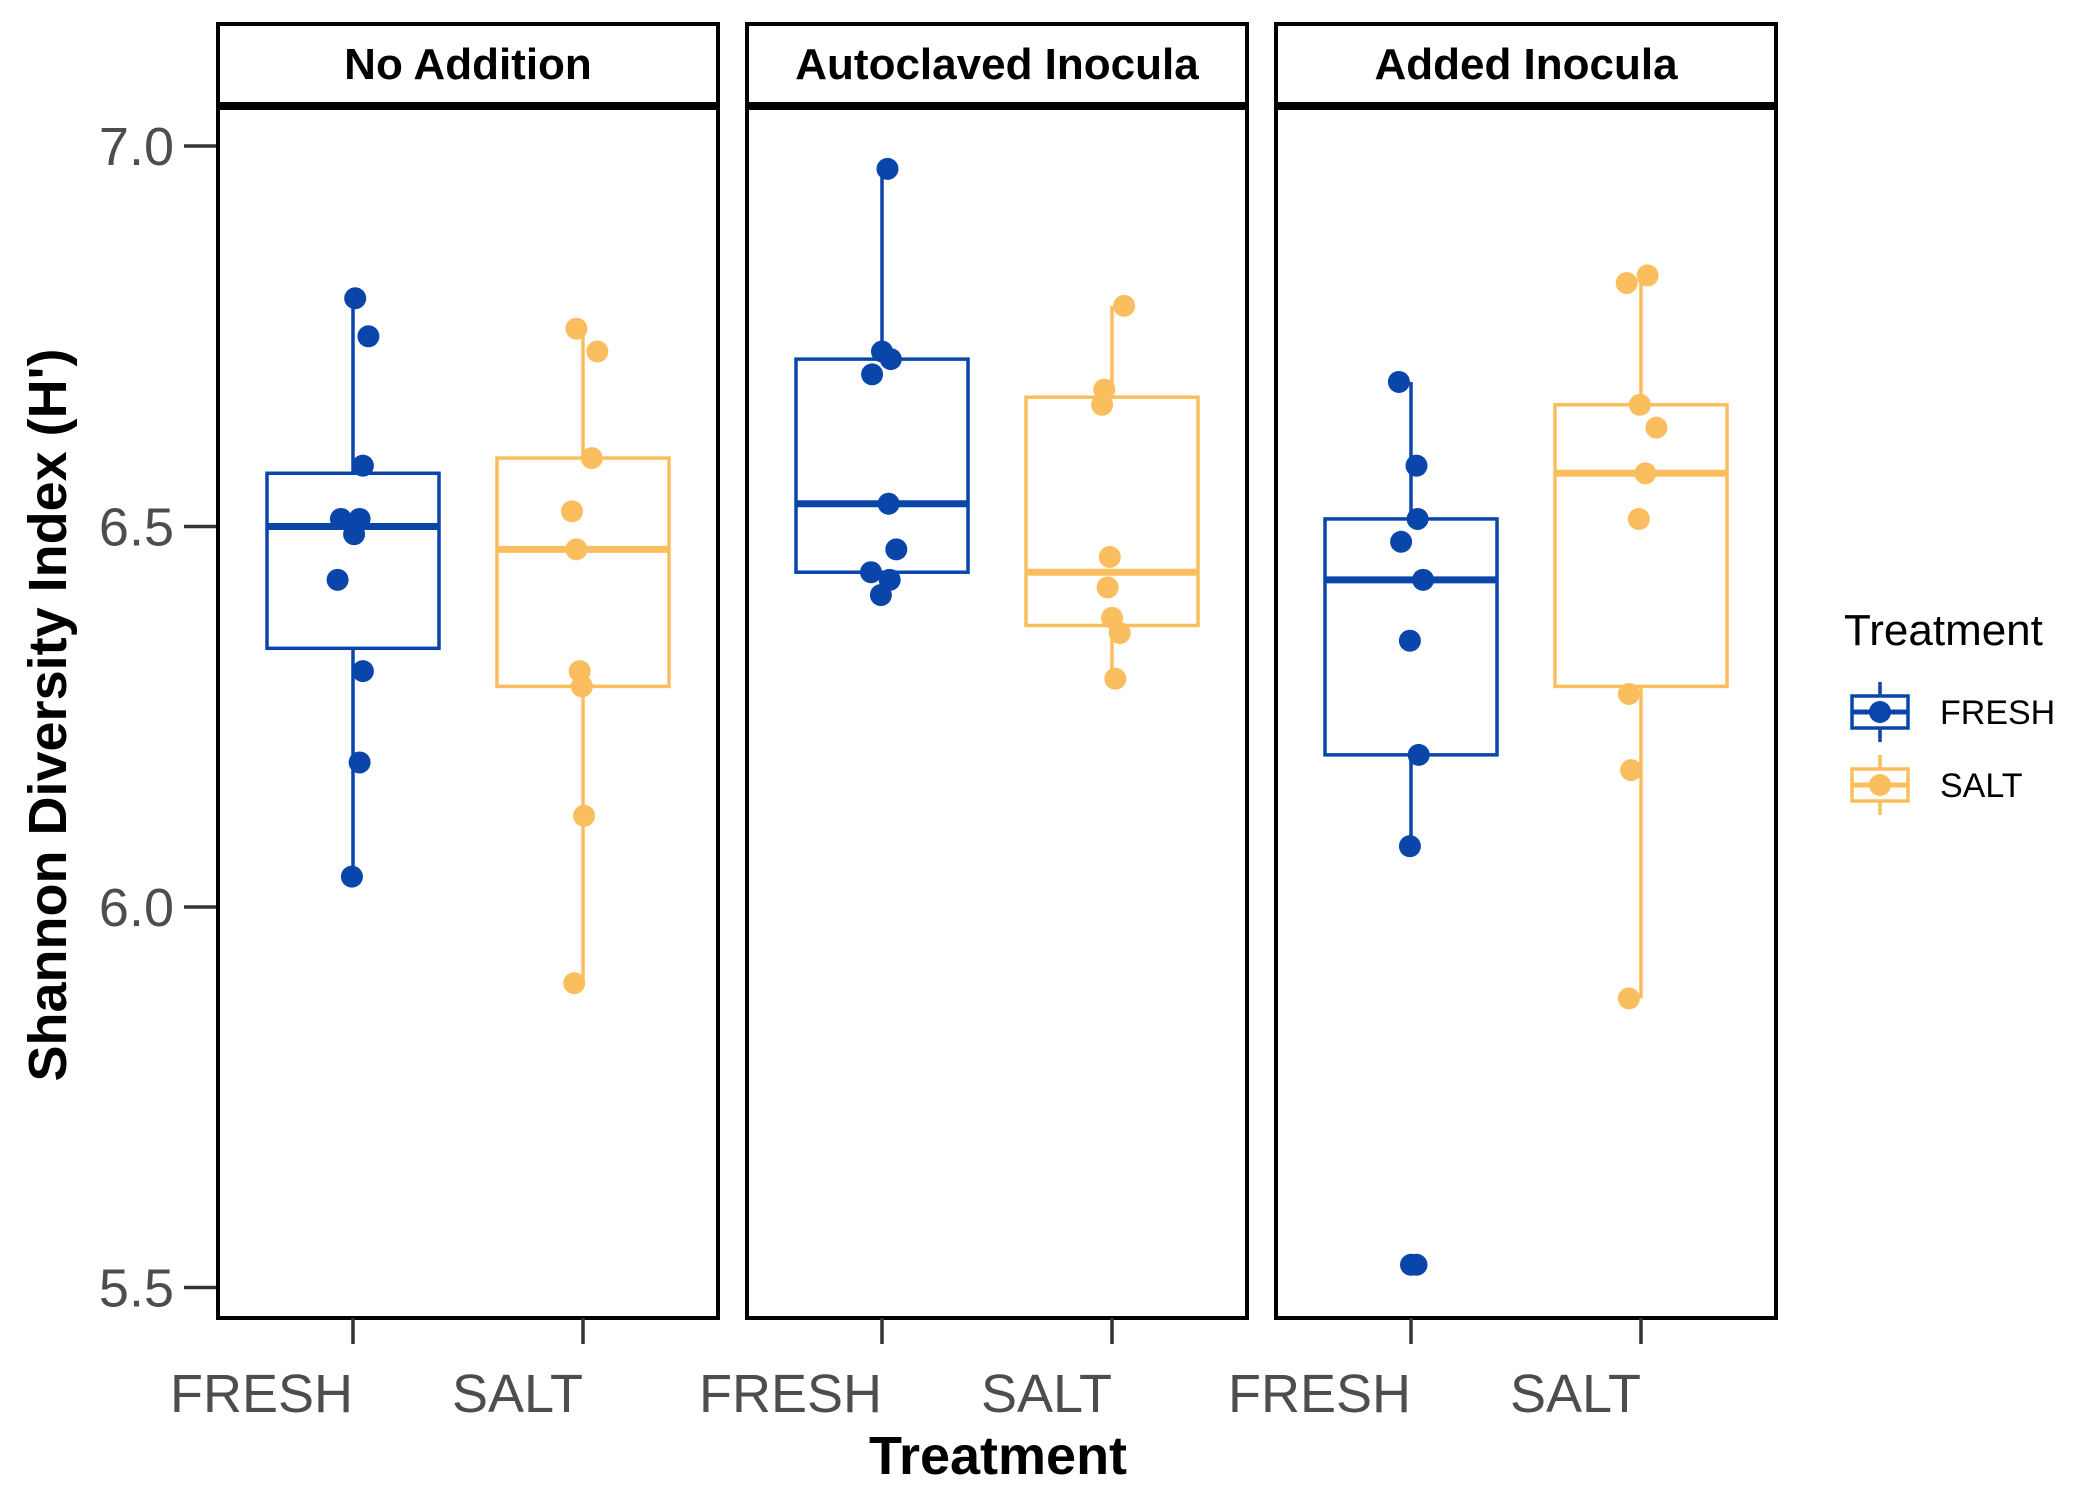 The image size is (2100, 1500). I want to click on box, so click(353, 561).